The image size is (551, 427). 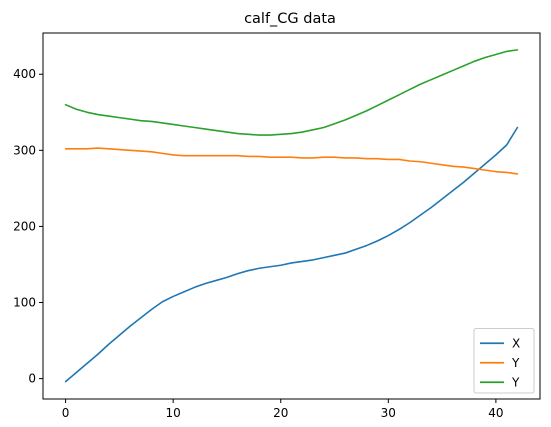 I want to click on y-tick-label: 200, so click(x=24, y=226).